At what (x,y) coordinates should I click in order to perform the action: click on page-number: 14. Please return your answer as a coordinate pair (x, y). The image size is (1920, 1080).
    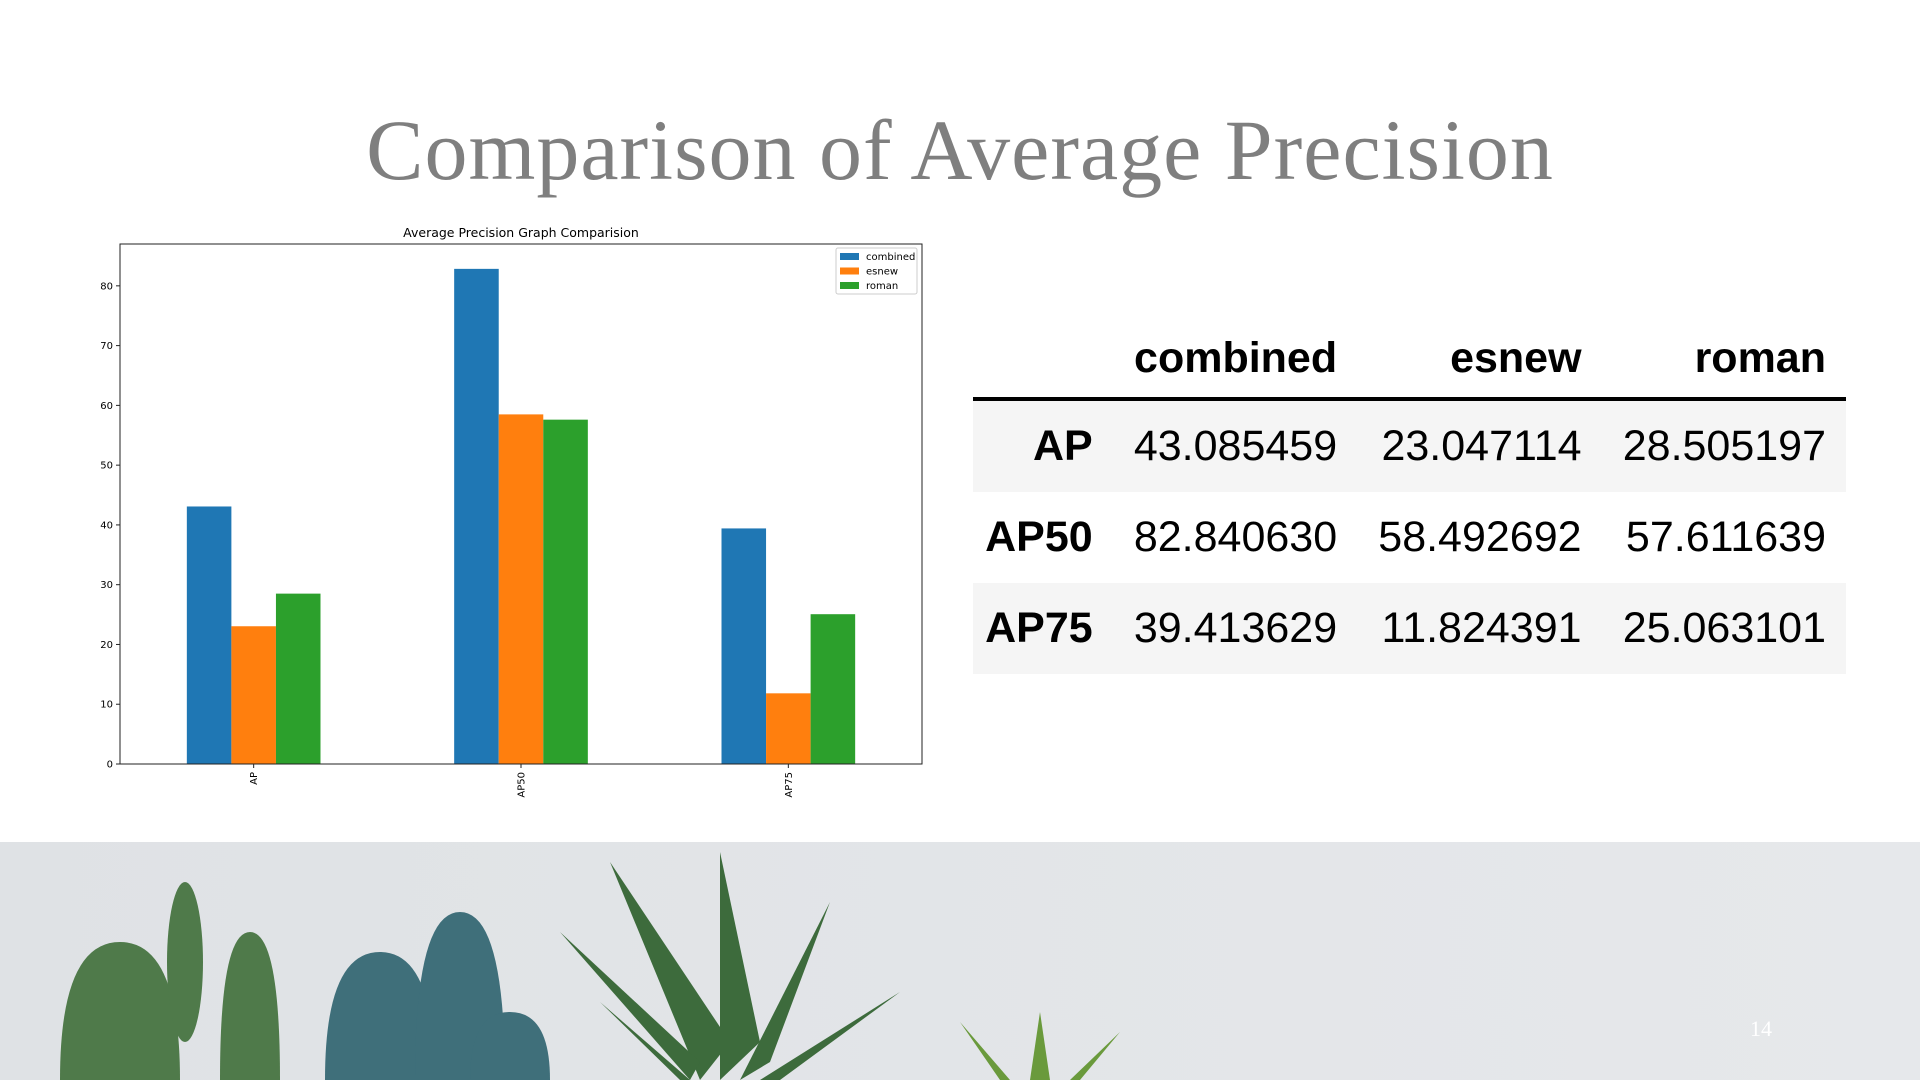
    Looking at the image, I should click on (1761, 1028).